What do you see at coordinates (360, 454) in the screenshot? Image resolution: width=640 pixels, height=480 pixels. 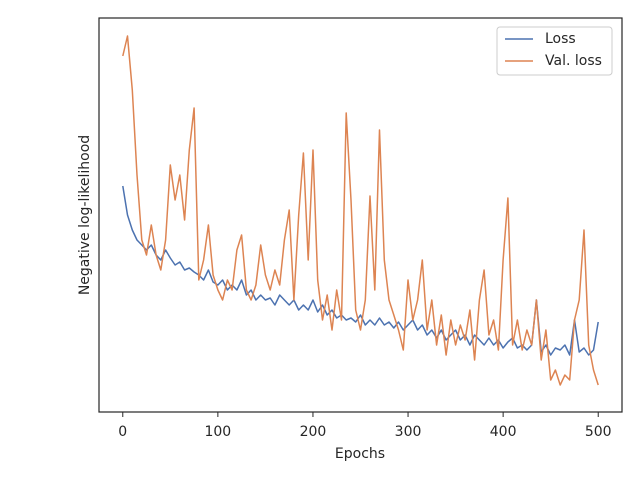 I see `x-axis-label: Epochs` at bounding box center [360, 454].